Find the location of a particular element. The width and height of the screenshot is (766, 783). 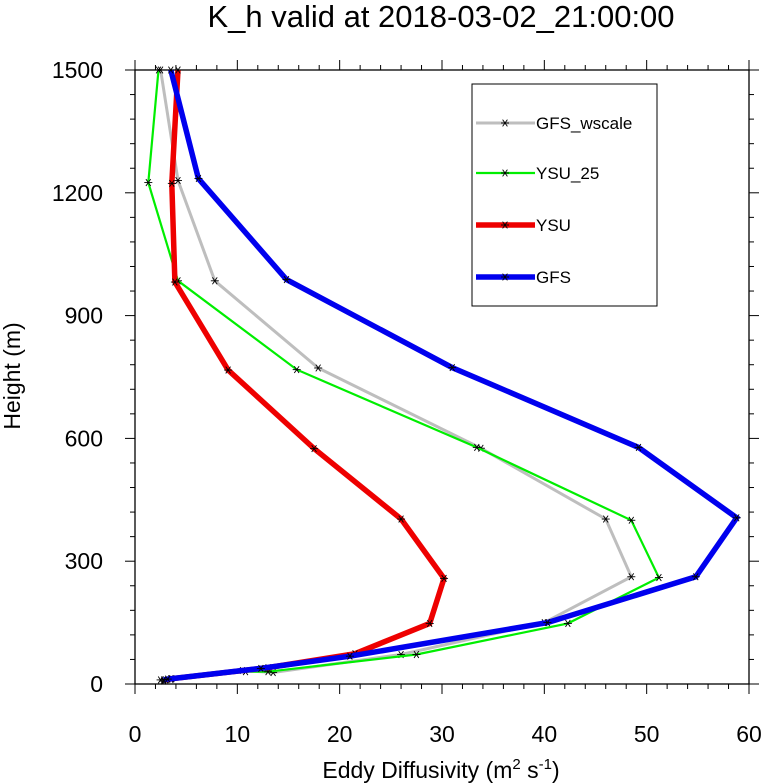

legend-item-ysu-25: YSU_25 is located at coordinates (537, 173).